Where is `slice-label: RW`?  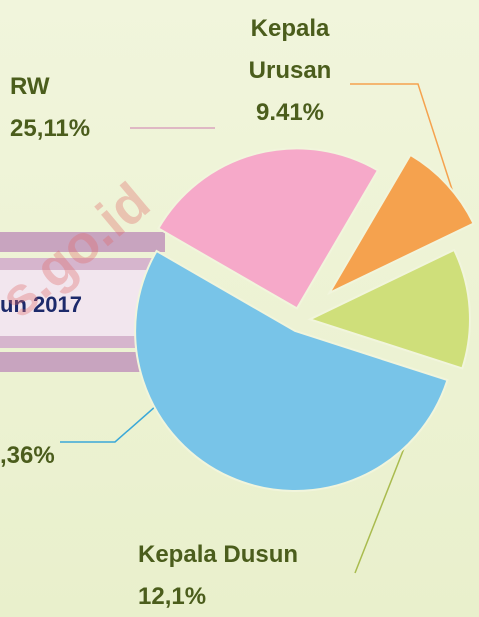
slice-label: RW is located at coordinates (30, 86).